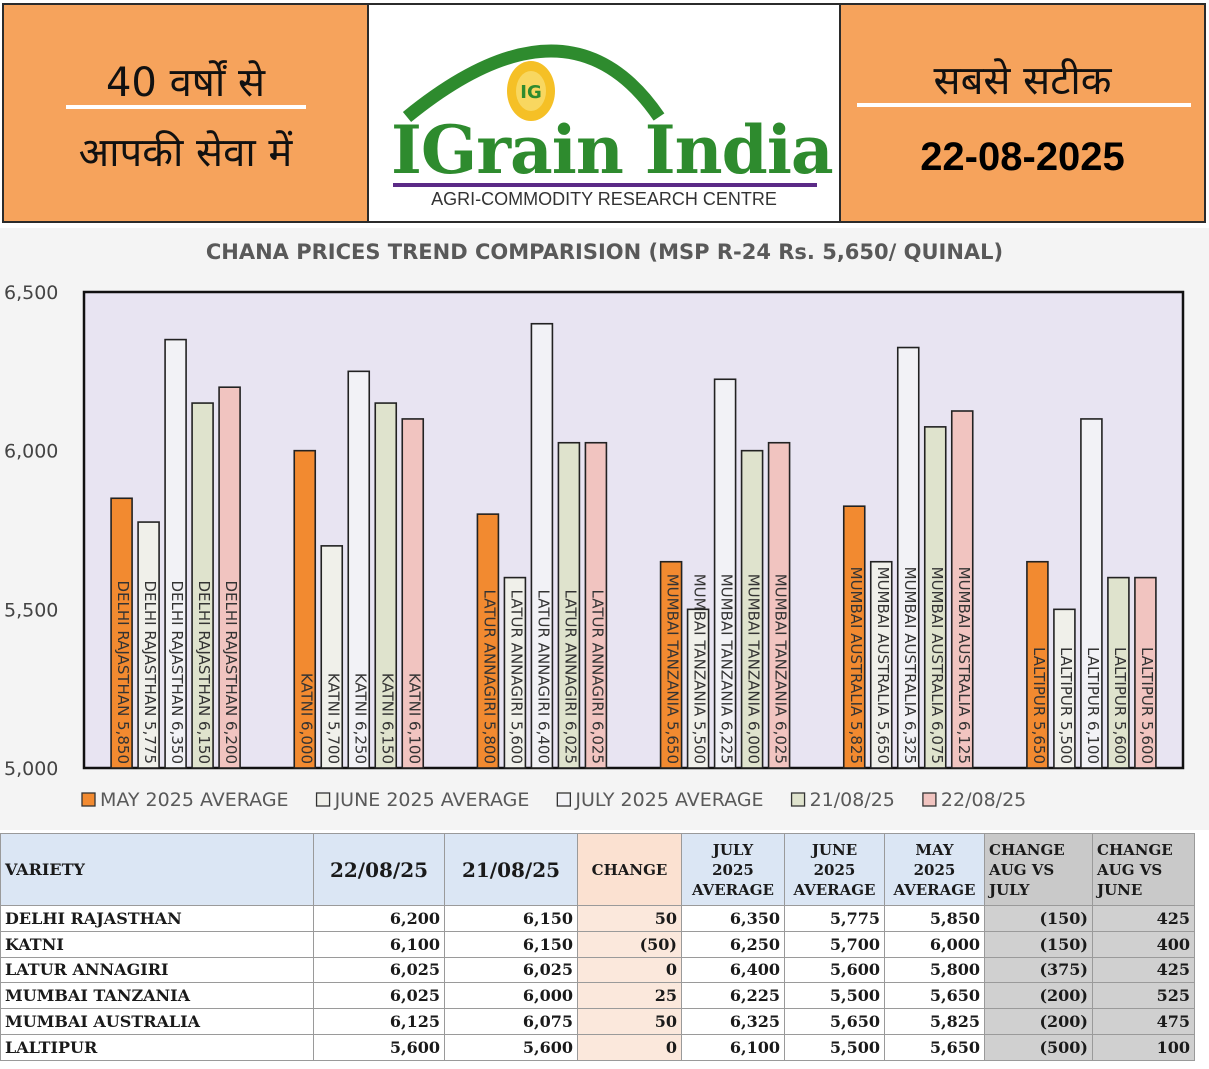 The width and height of the screenshot is (1209, 1069). What do you see at coordinates (668, 800) in the screenshot?
I see `legend-entry: JULY 2025 AVERAGE` at bounding box center [668, 800].